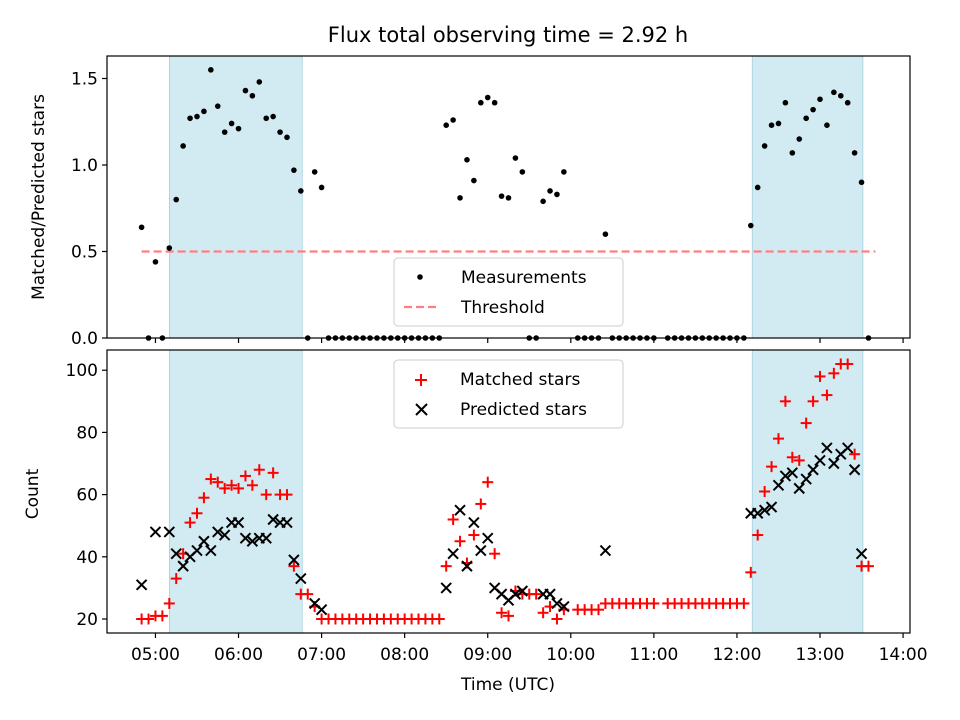  Describe the element at coordinates (420, 277) in the screenshot. I see `legend-measurements-marker` at that location.